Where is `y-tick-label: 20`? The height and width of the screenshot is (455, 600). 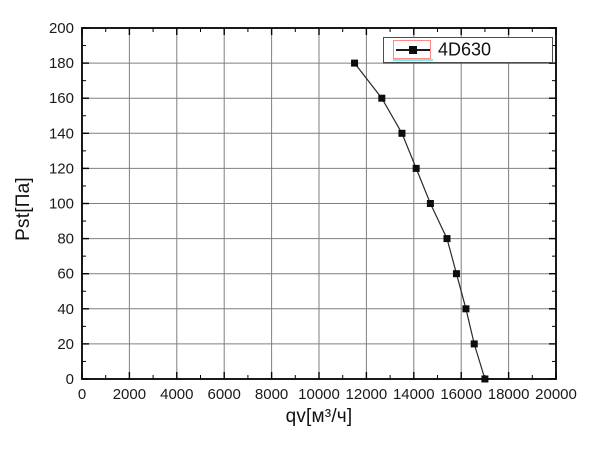 y-tick-label: 20 is located at coordinates (65, 344).